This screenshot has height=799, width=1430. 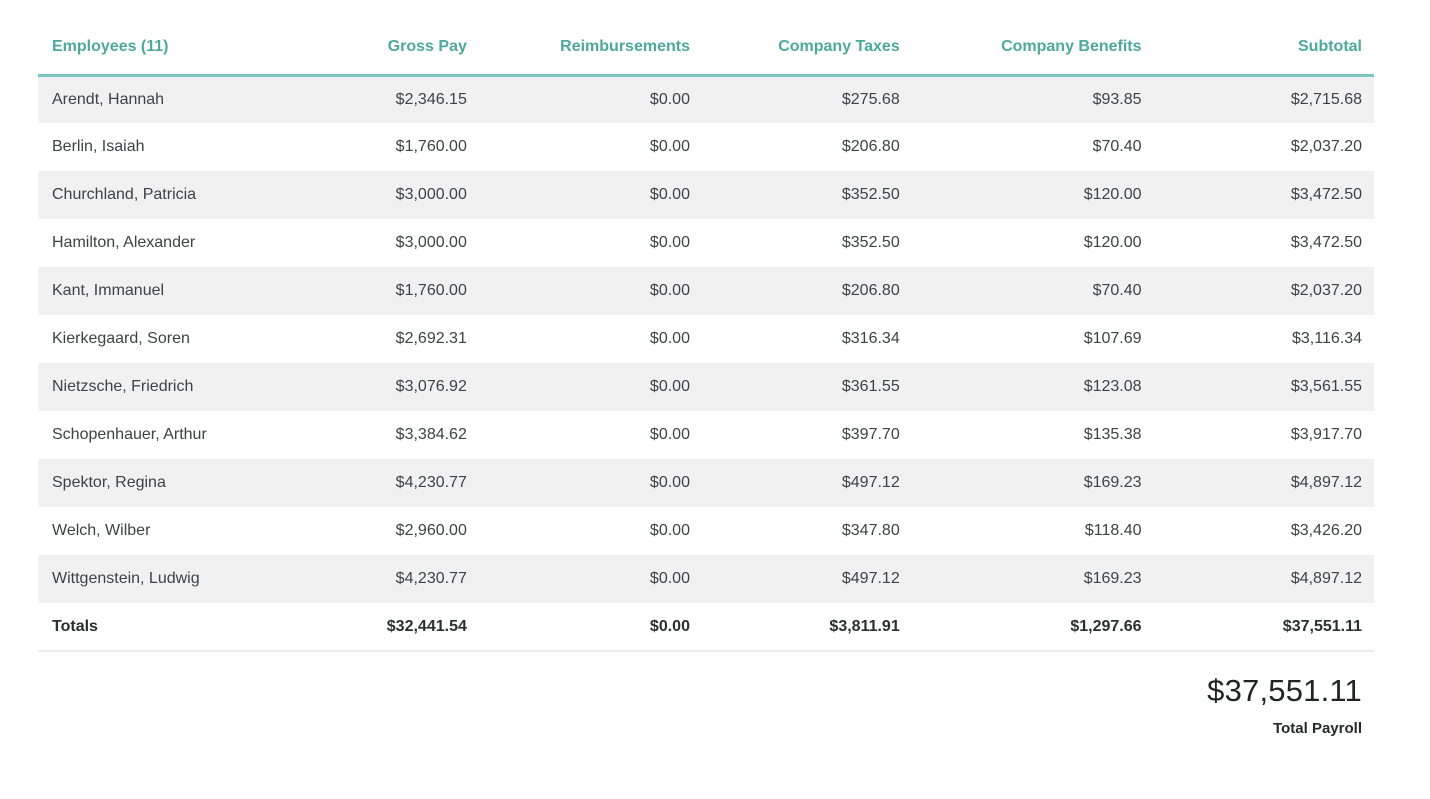 What do you see at coordinates (126, 578) in the screenshot?
I see `employee-name-cell: Wittgenstein, Ludwig` at bounding box center [126, 578].